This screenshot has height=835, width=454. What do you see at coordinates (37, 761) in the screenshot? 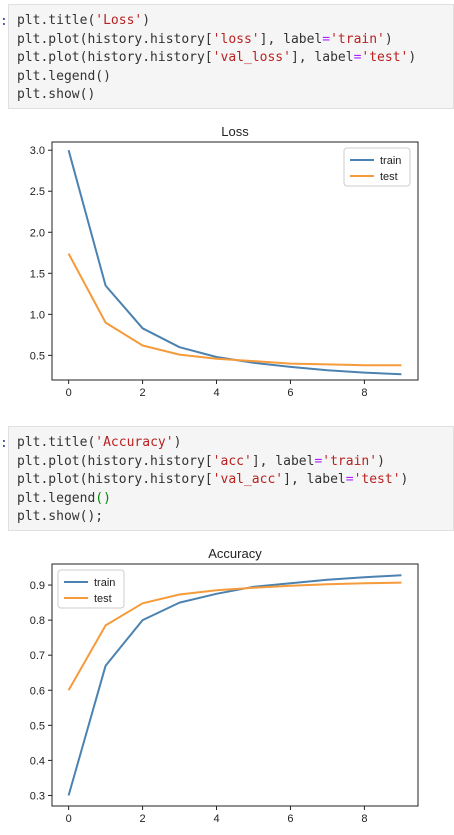
I see `y-tick-label: 0.4` at bounding box center [37, 761].